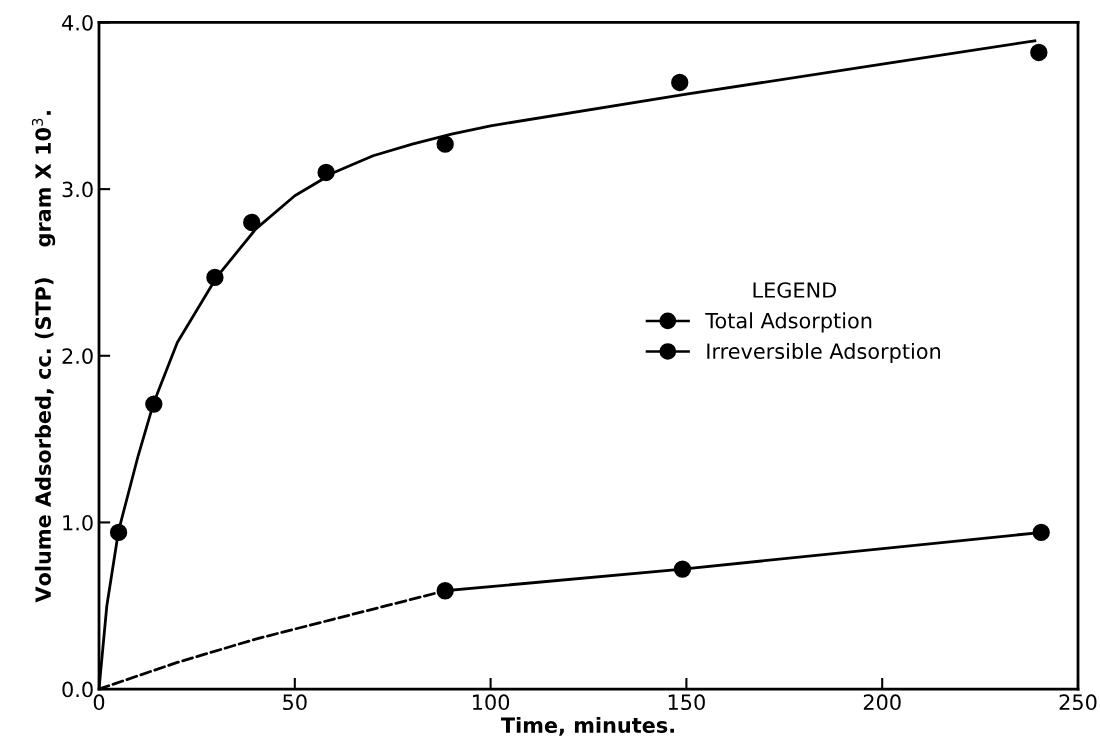 Image resolution: width=1100 pixels, height=749 pixels. I want to click on y-tick-label: 1.0, so click(78, 522).